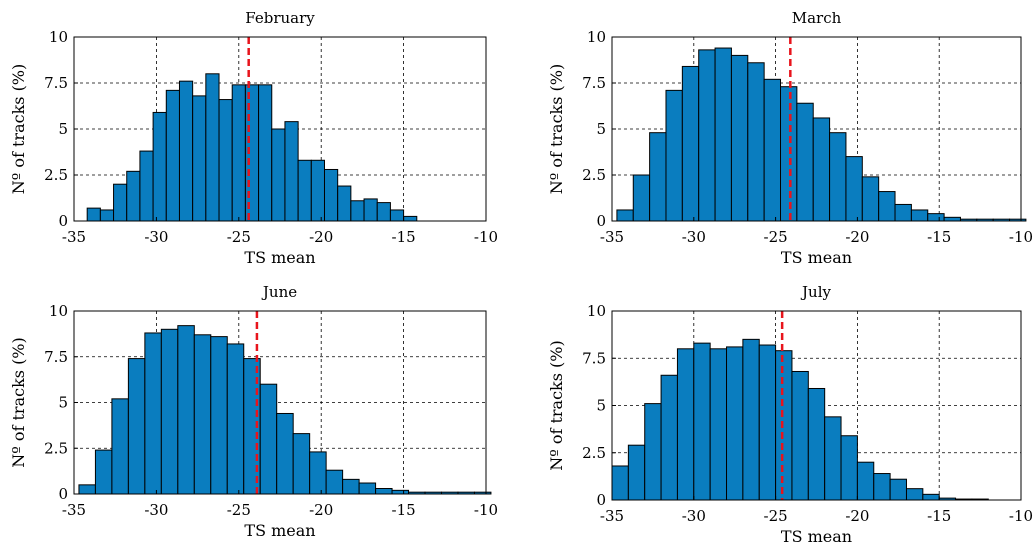 This screenshot has height=558, width=1036. I want to click on chart-title: July, so click(815, 292).